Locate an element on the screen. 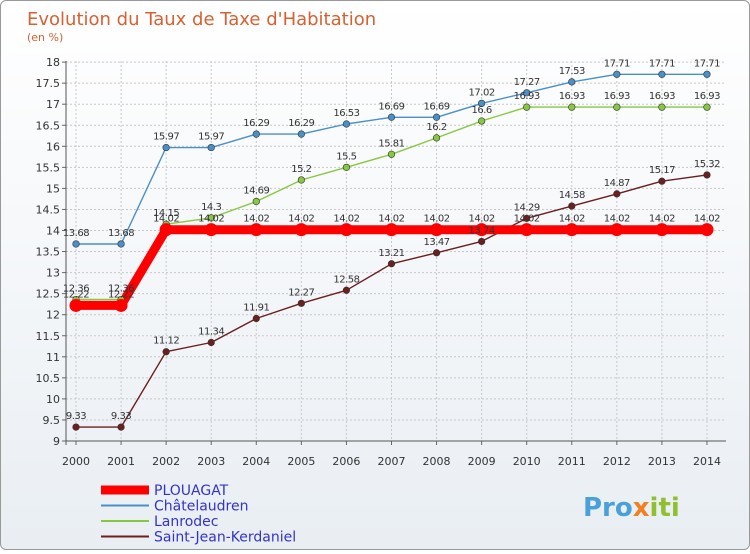  proxiti-logo: Proxiti is located at coordinates (631, 508).